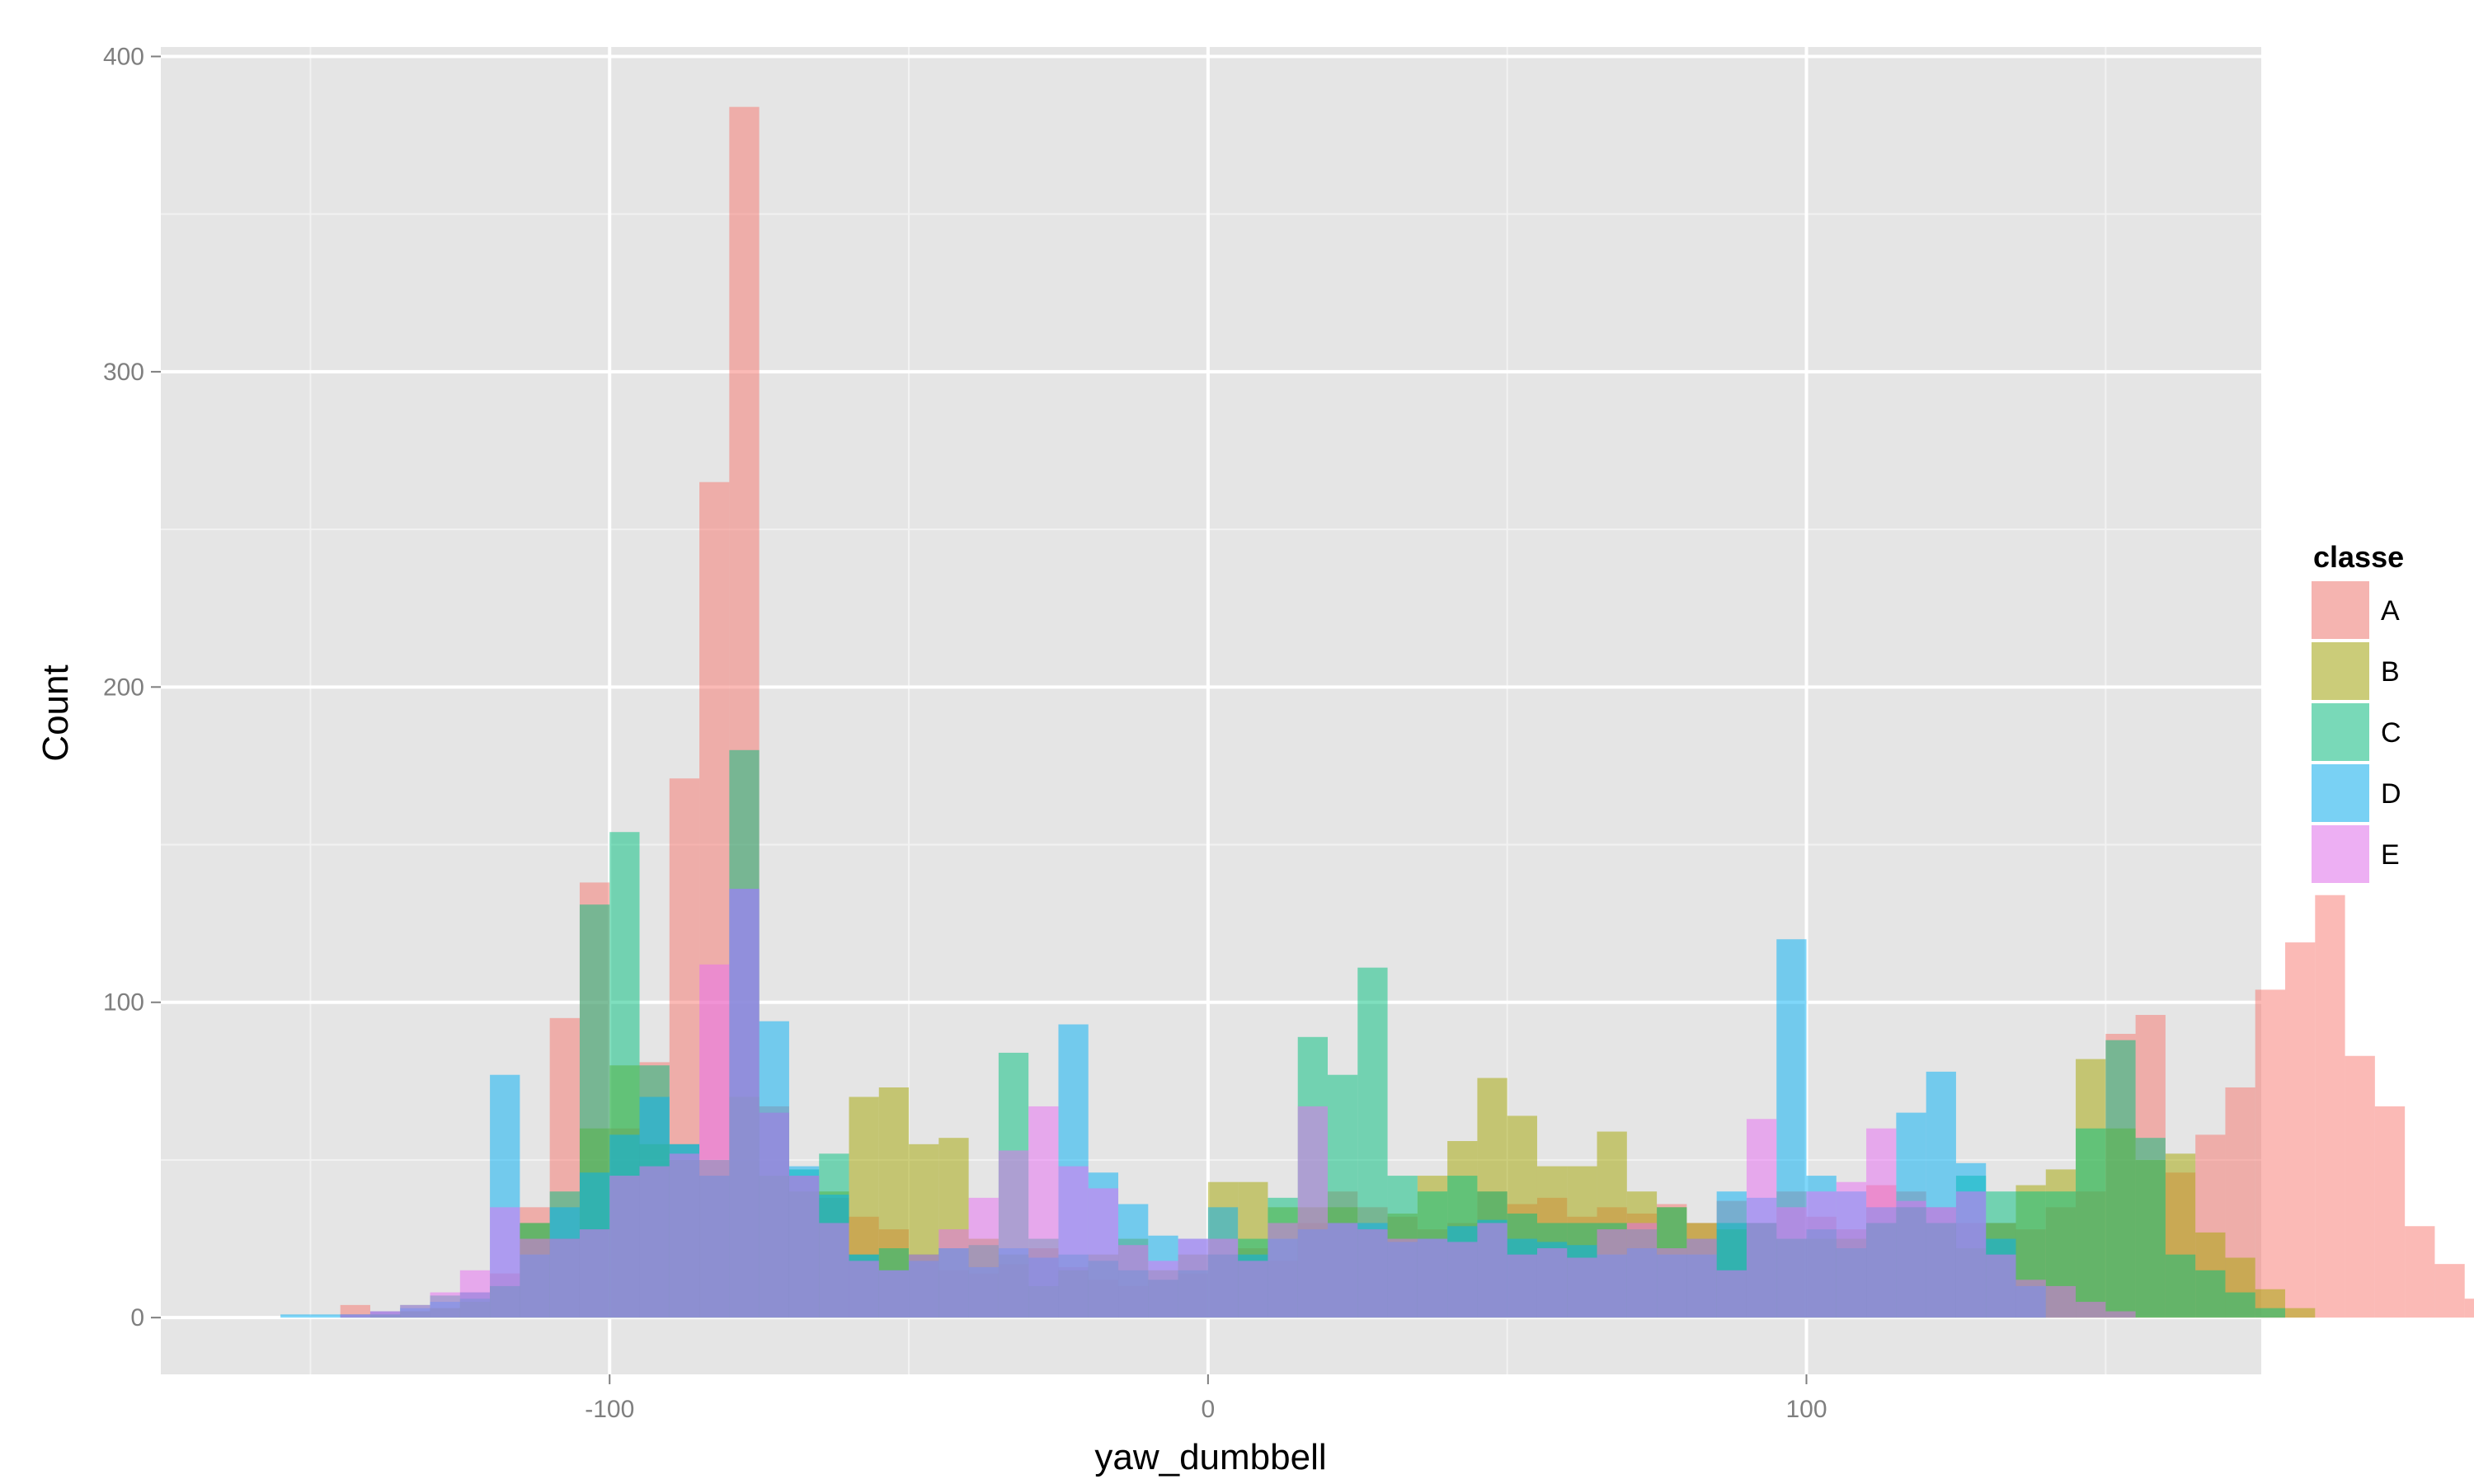 The width and height of the screenshot is (2474, 1484). Describe the element at coordinates (609, 1409) in the screenshot. I see `x-tick-label: -100` at that location.